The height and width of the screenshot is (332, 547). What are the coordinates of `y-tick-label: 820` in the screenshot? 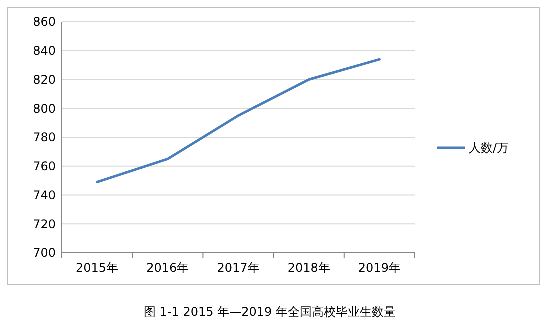 It's located at (44, 79).